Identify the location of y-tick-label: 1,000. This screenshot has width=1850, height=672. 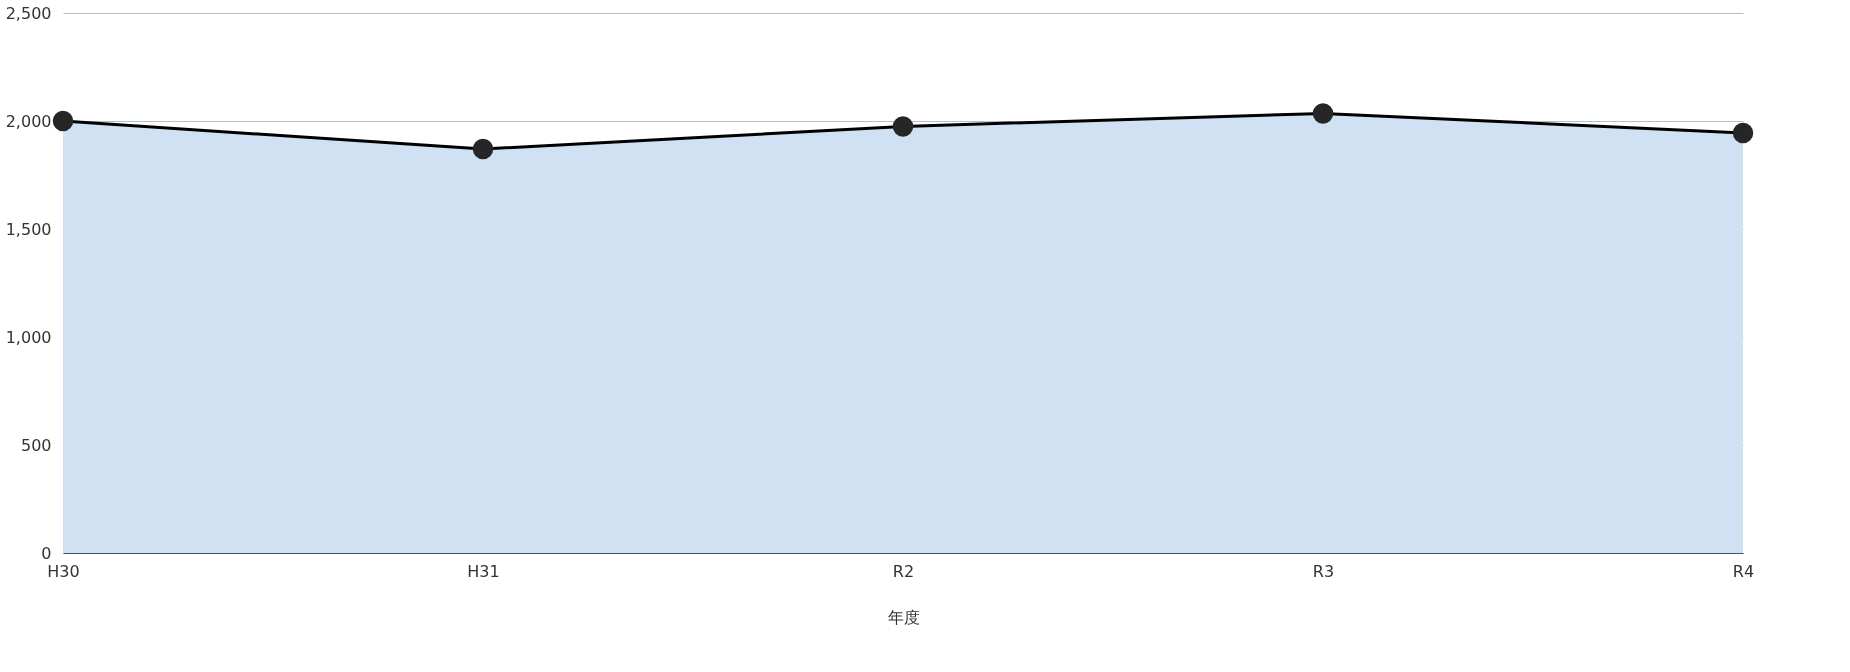
(28, 337).